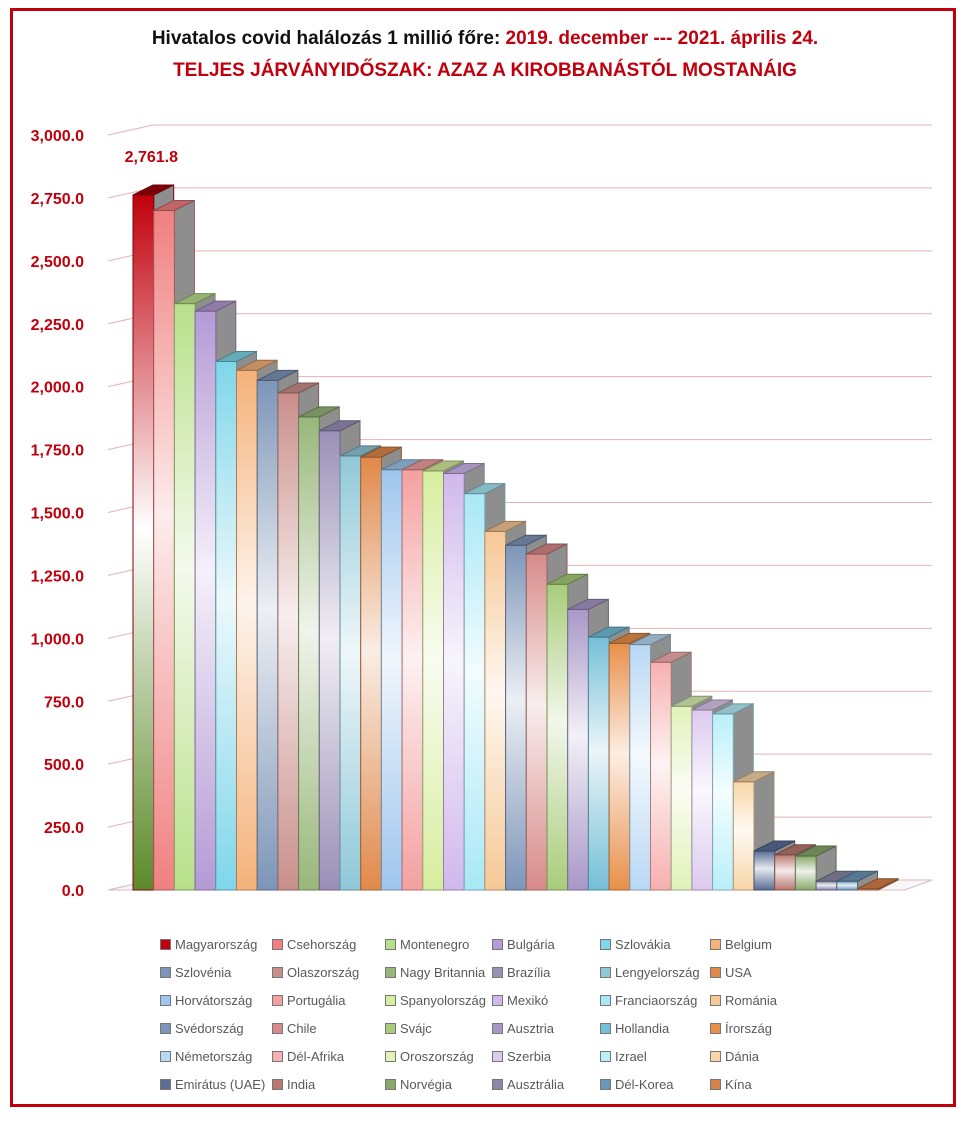  I want to click on legend-item: India, so click(293, 1085).